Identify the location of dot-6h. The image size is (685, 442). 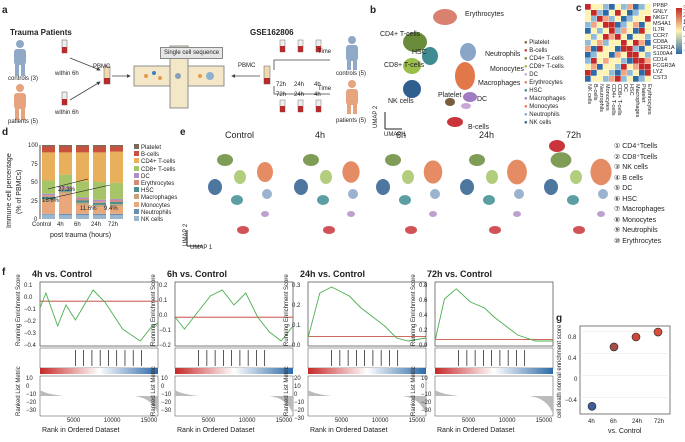
(614, 347).